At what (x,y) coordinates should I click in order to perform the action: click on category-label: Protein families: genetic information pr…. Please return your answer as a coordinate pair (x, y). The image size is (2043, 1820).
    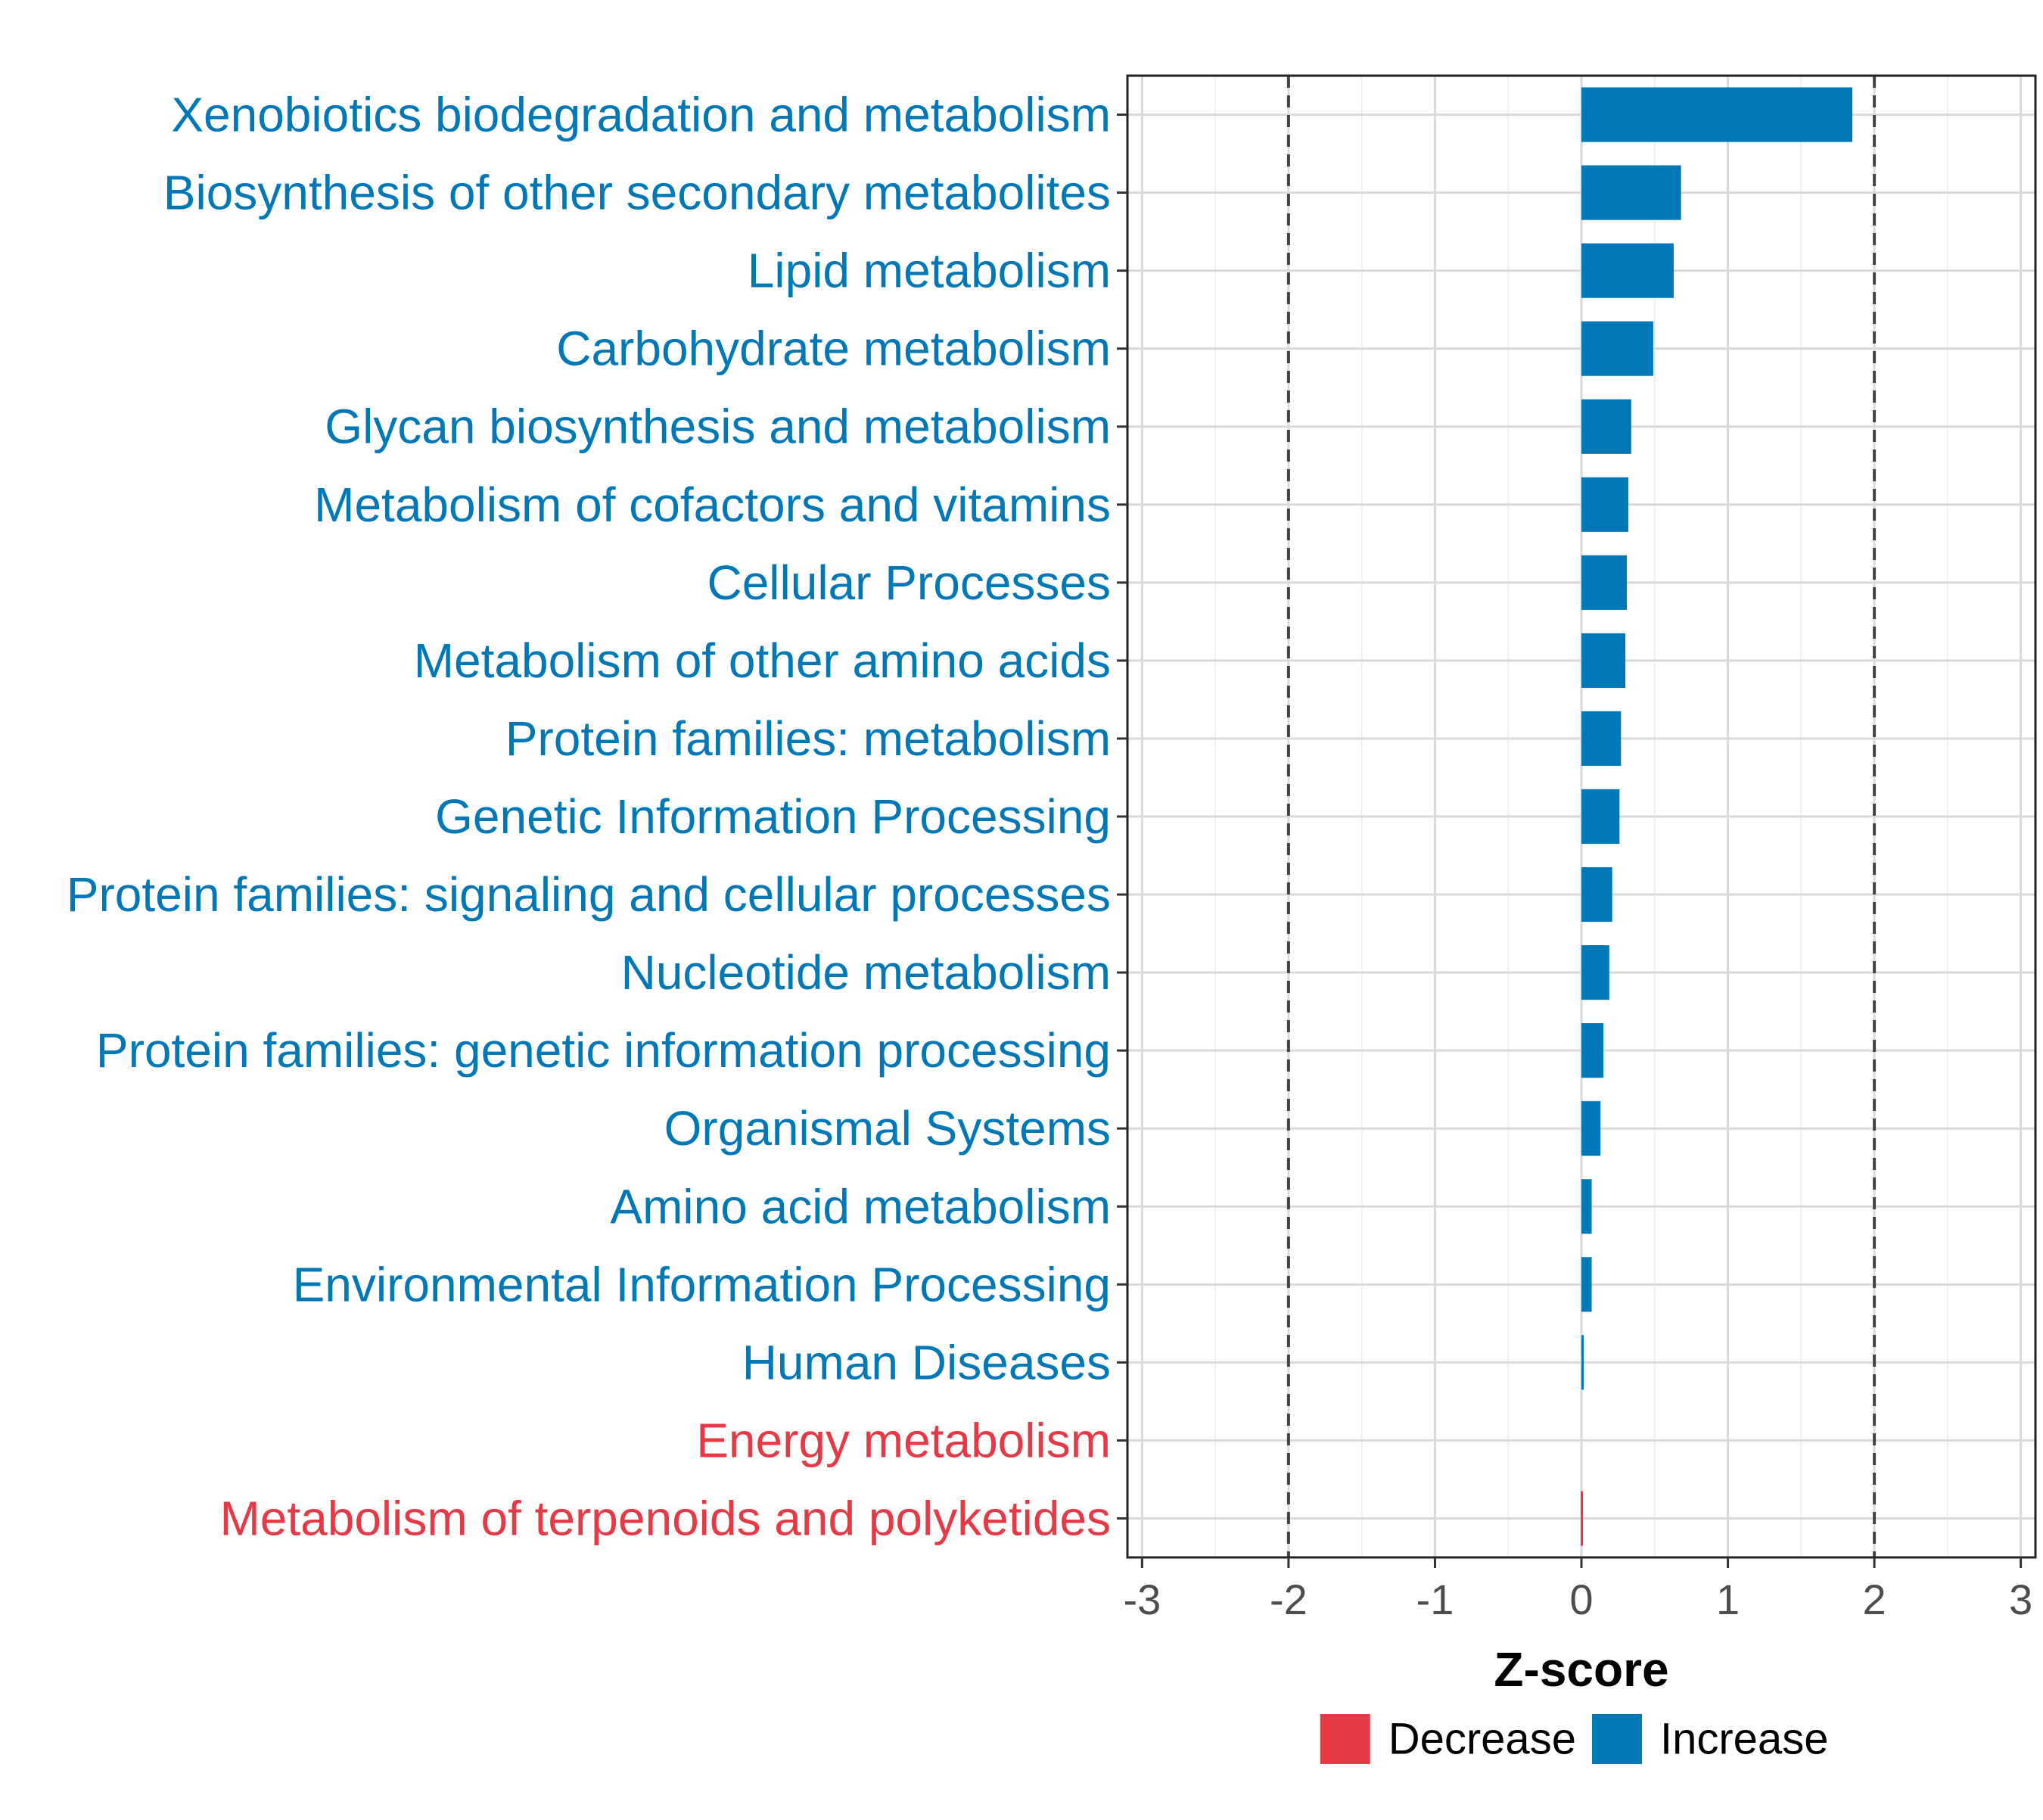
    Looking at the image, I should click on (603, 1050).